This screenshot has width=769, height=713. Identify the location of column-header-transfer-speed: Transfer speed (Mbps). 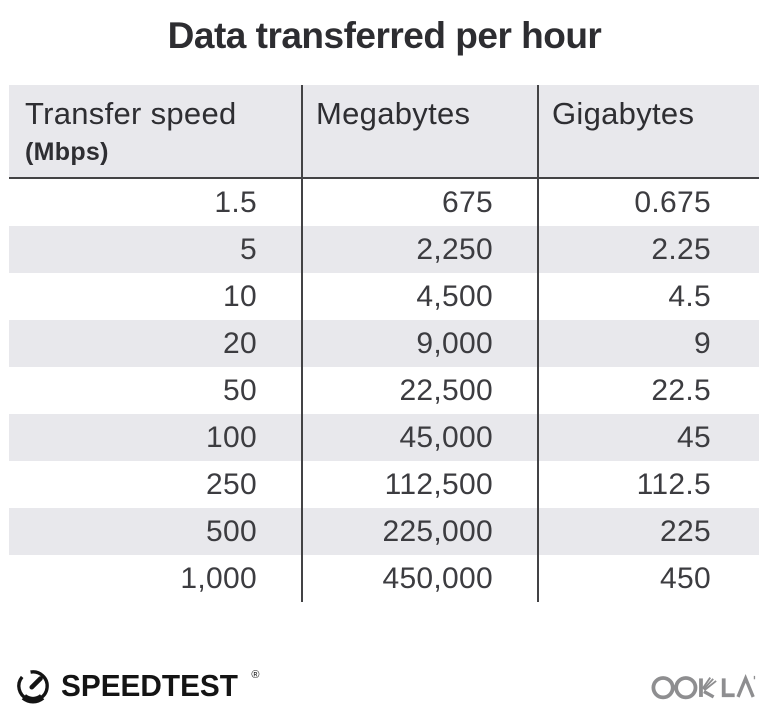
(155, 131).